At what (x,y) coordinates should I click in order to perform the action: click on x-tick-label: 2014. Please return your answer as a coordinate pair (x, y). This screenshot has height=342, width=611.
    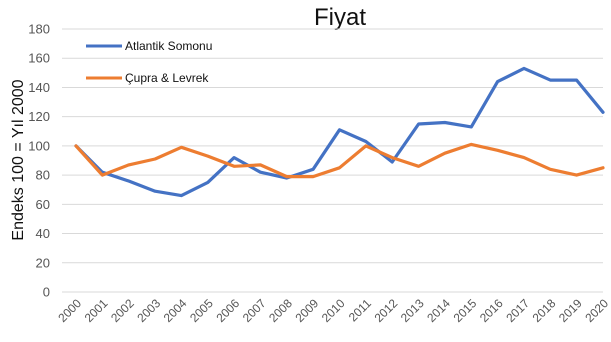
    Looking at the image, I should click on (438, 310).